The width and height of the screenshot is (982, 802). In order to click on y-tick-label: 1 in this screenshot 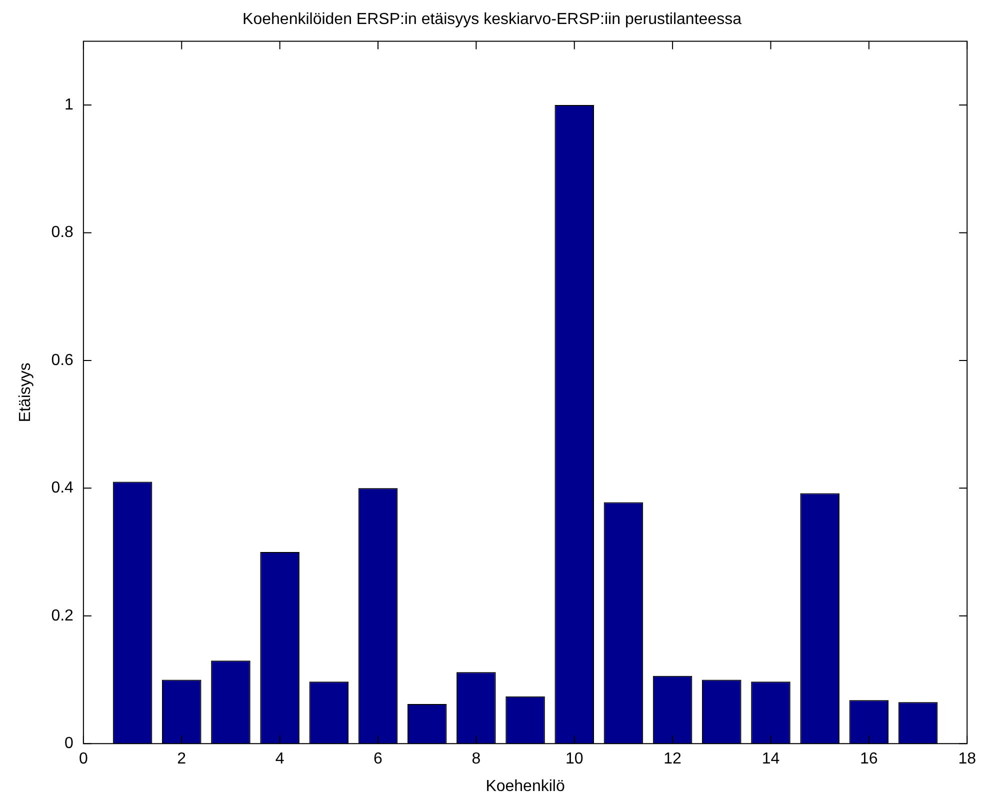, I will do `click(69, 105)`.